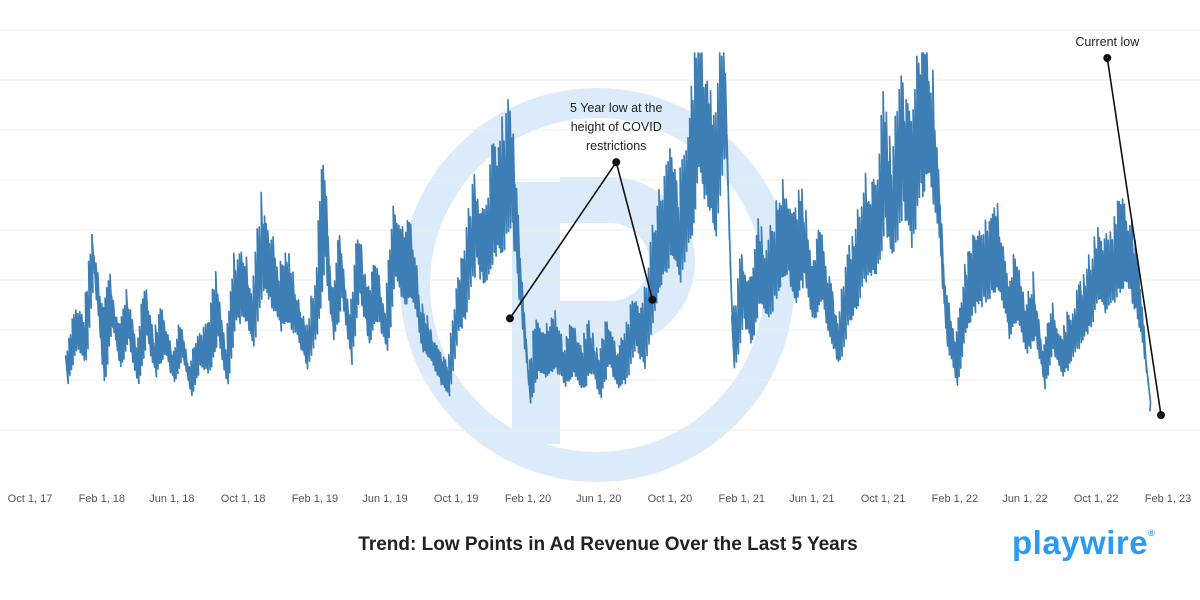 Image resolution: width=1200 pixels, height=600 pixels. What do you see at coordinates (384, 499) in the screenshot?
I see `x-tick-label: Jun 1, 19` at bounding box center [384, 499].